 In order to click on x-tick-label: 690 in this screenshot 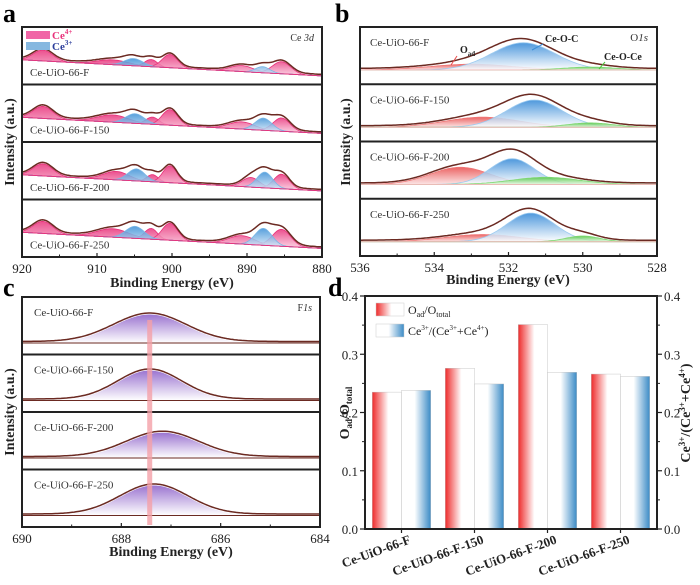, I will do `click(22, 538)`.